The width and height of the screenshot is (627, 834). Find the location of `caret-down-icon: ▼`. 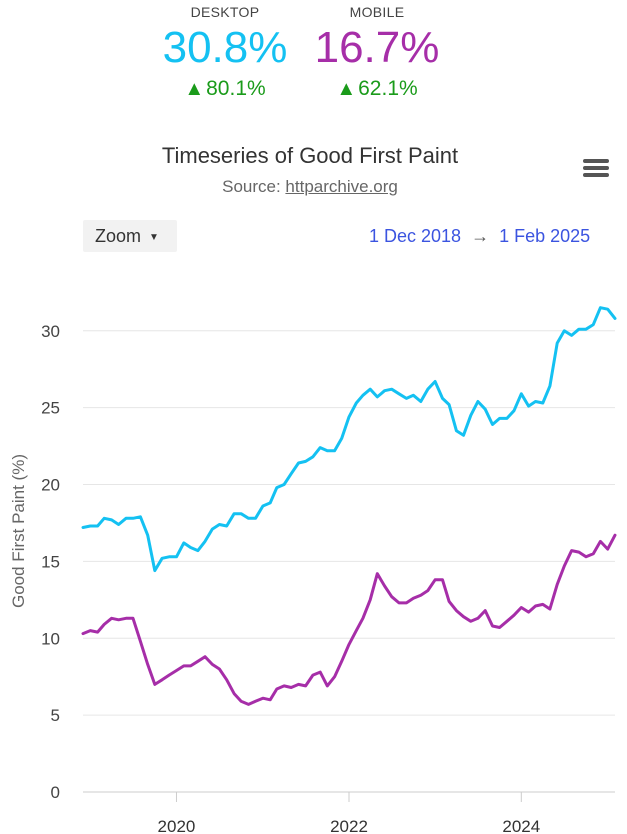

caret-down-icon: ▼ is located at coordinates (154, 237).